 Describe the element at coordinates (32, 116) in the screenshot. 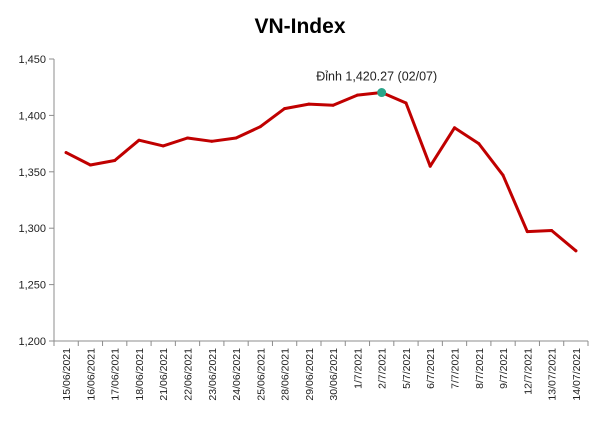

I see `y-tick-label: 1,400` at that location.